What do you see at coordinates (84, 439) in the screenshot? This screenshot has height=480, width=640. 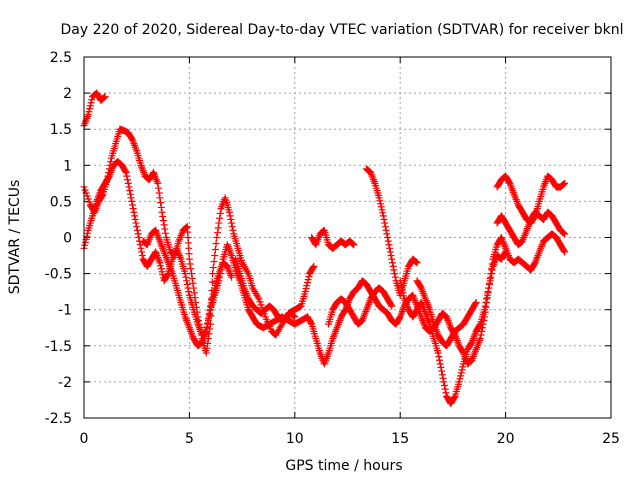 I see `x-tick-label: 0` at bounding box center [84, 439].